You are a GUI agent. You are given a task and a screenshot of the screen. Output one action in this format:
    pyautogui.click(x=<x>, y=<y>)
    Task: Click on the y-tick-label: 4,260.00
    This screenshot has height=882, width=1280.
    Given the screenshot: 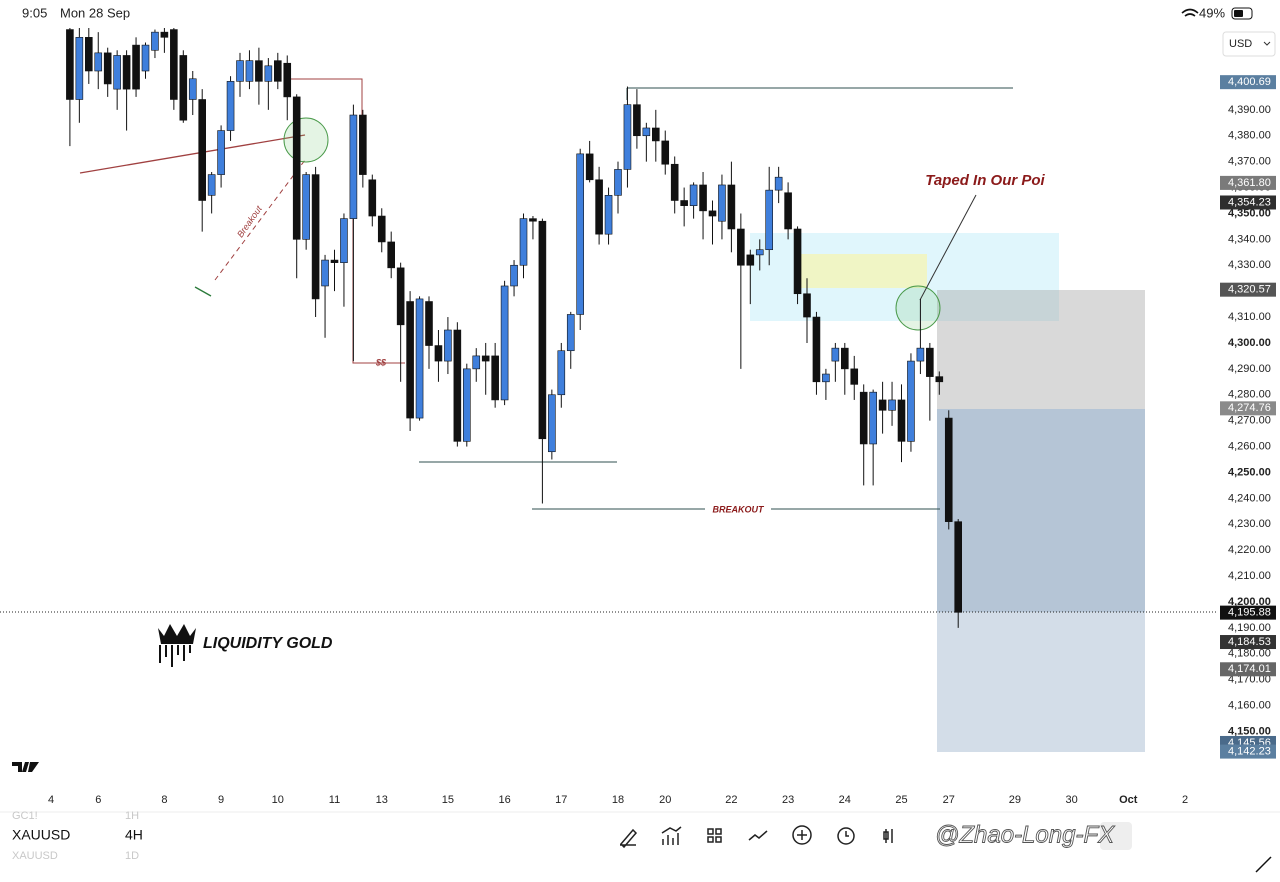 What is the action you would take?
    pyautogui.click(x=1249, y=446)
    